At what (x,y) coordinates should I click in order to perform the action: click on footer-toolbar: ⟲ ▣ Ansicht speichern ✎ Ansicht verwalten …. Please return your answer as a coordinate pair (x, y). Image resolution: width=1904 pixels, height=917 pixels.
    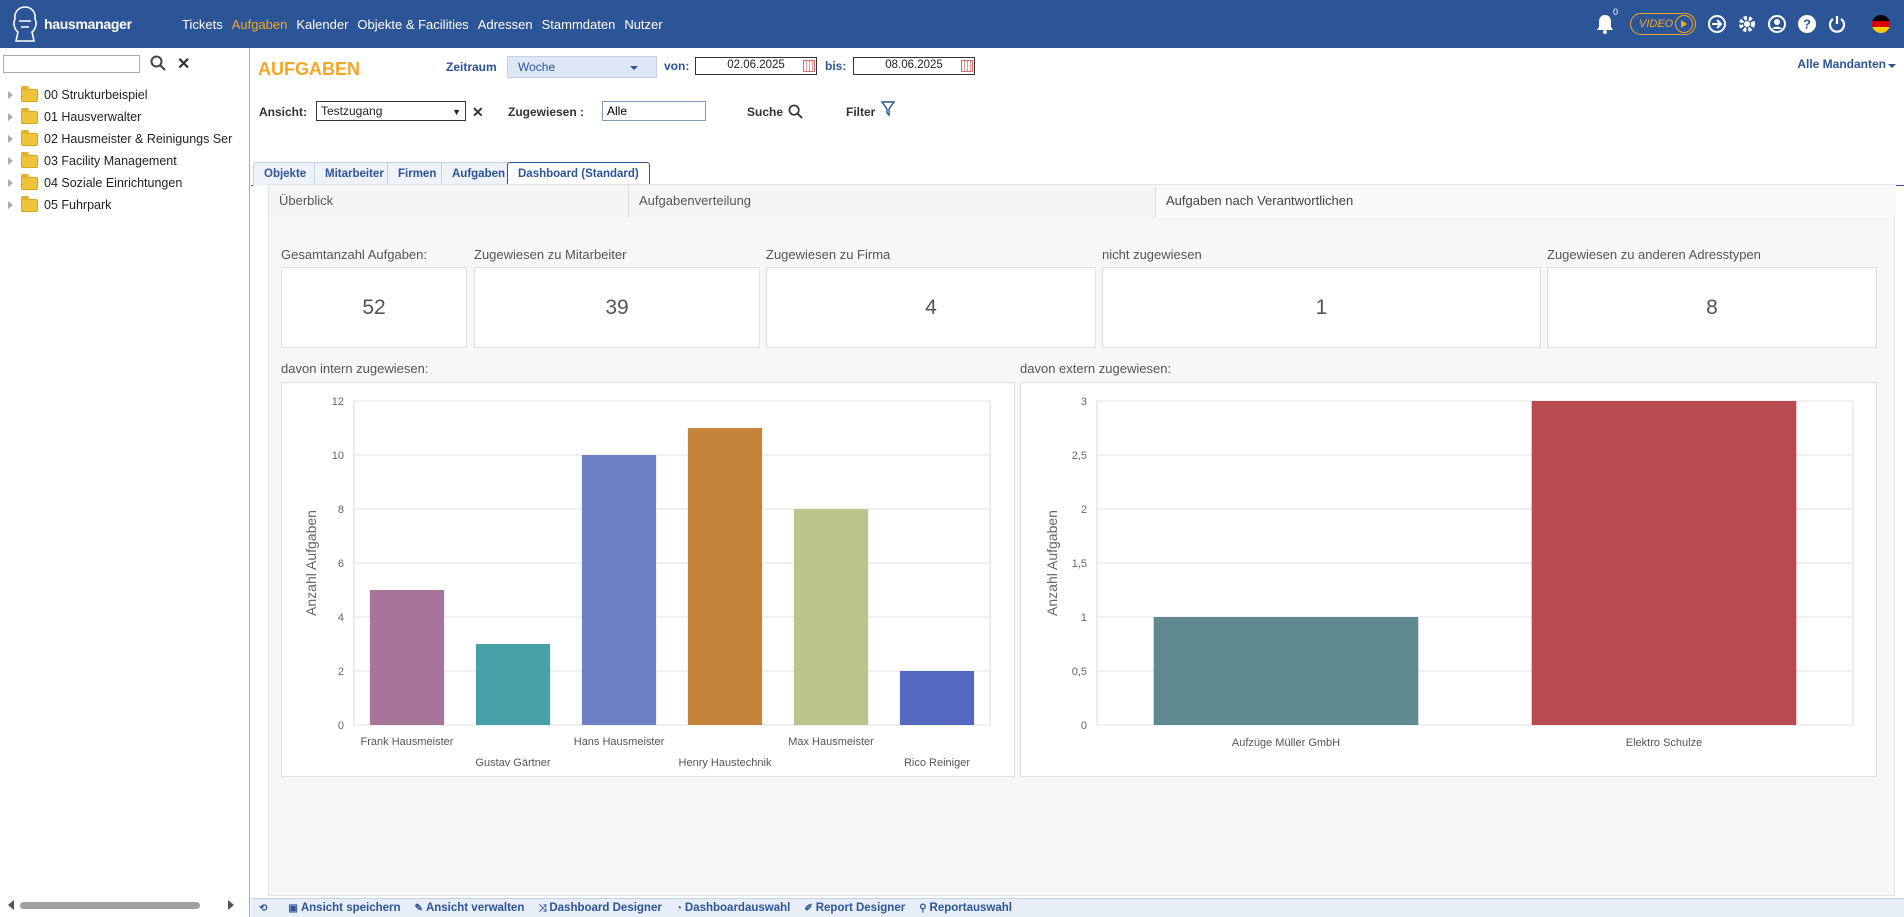
    Looking at the image, I should click on (1077, 907).